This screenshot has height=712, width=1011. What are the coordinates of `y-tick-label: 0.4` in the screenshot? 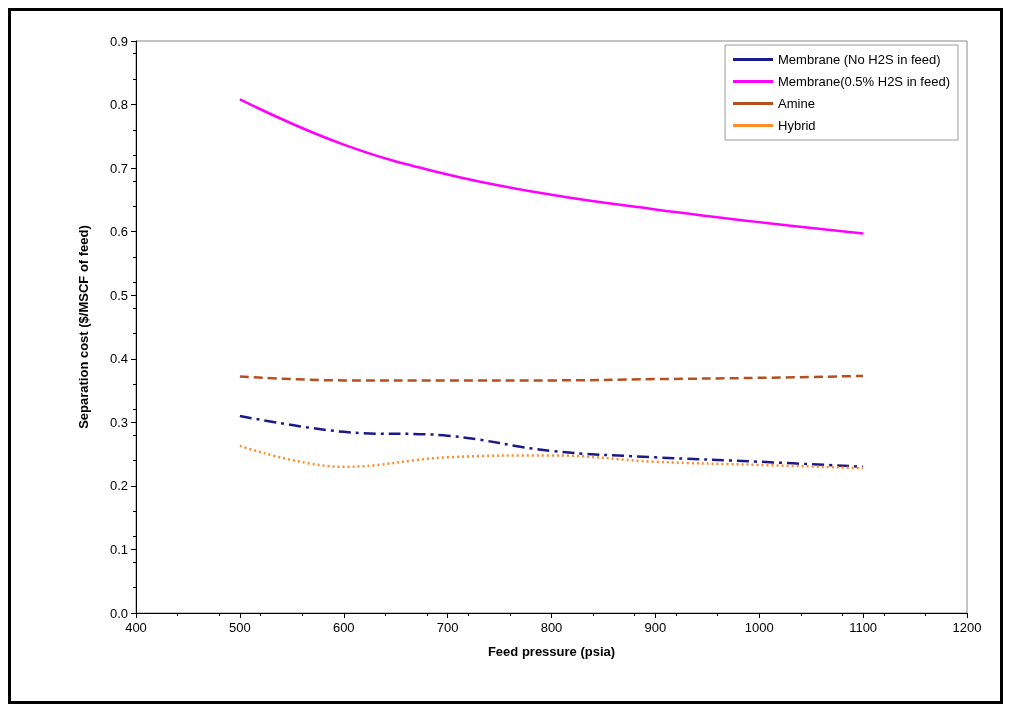 It's located at (118, 359).